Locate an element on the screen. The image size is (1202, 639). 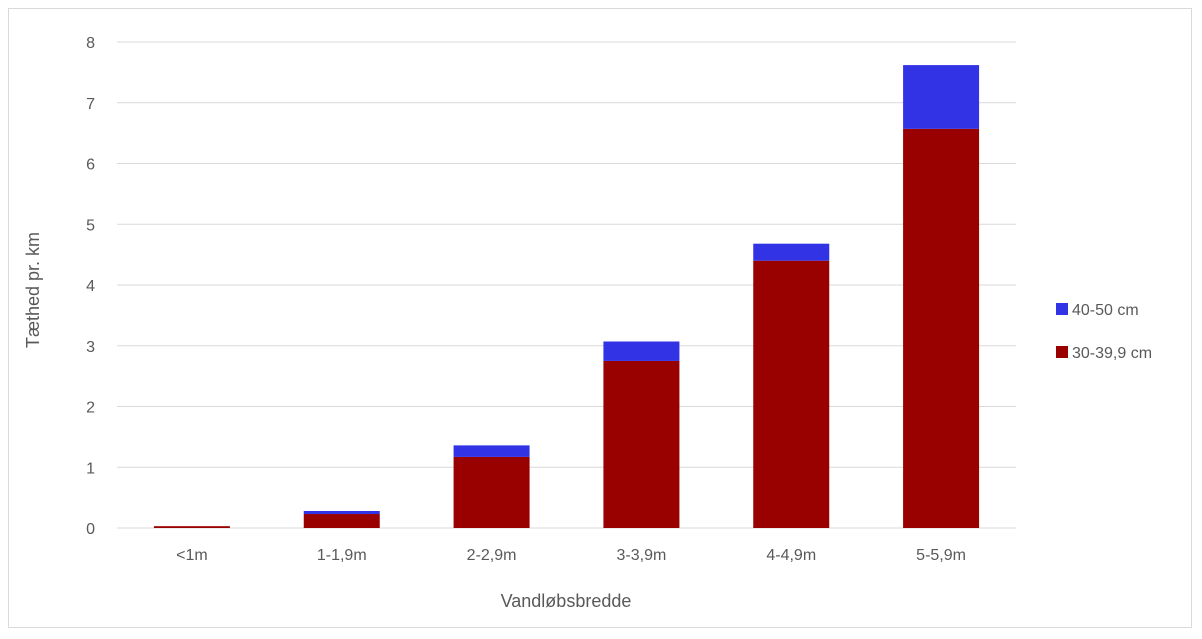
x-tick-label: 1-1,9m is located at coordinates (342, 555).